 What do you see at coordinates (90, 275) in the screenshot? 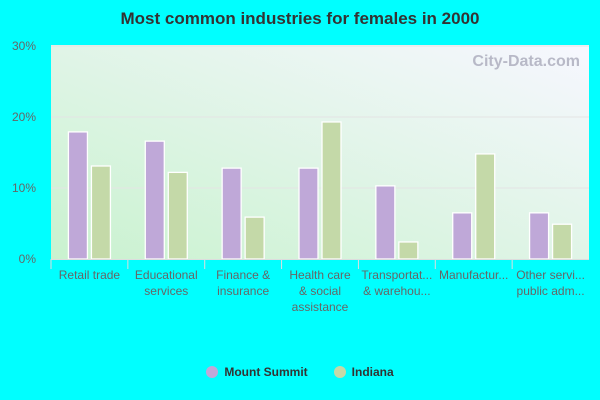
I see `x-category-label: Retail trade` at bounding box center [90, 275].